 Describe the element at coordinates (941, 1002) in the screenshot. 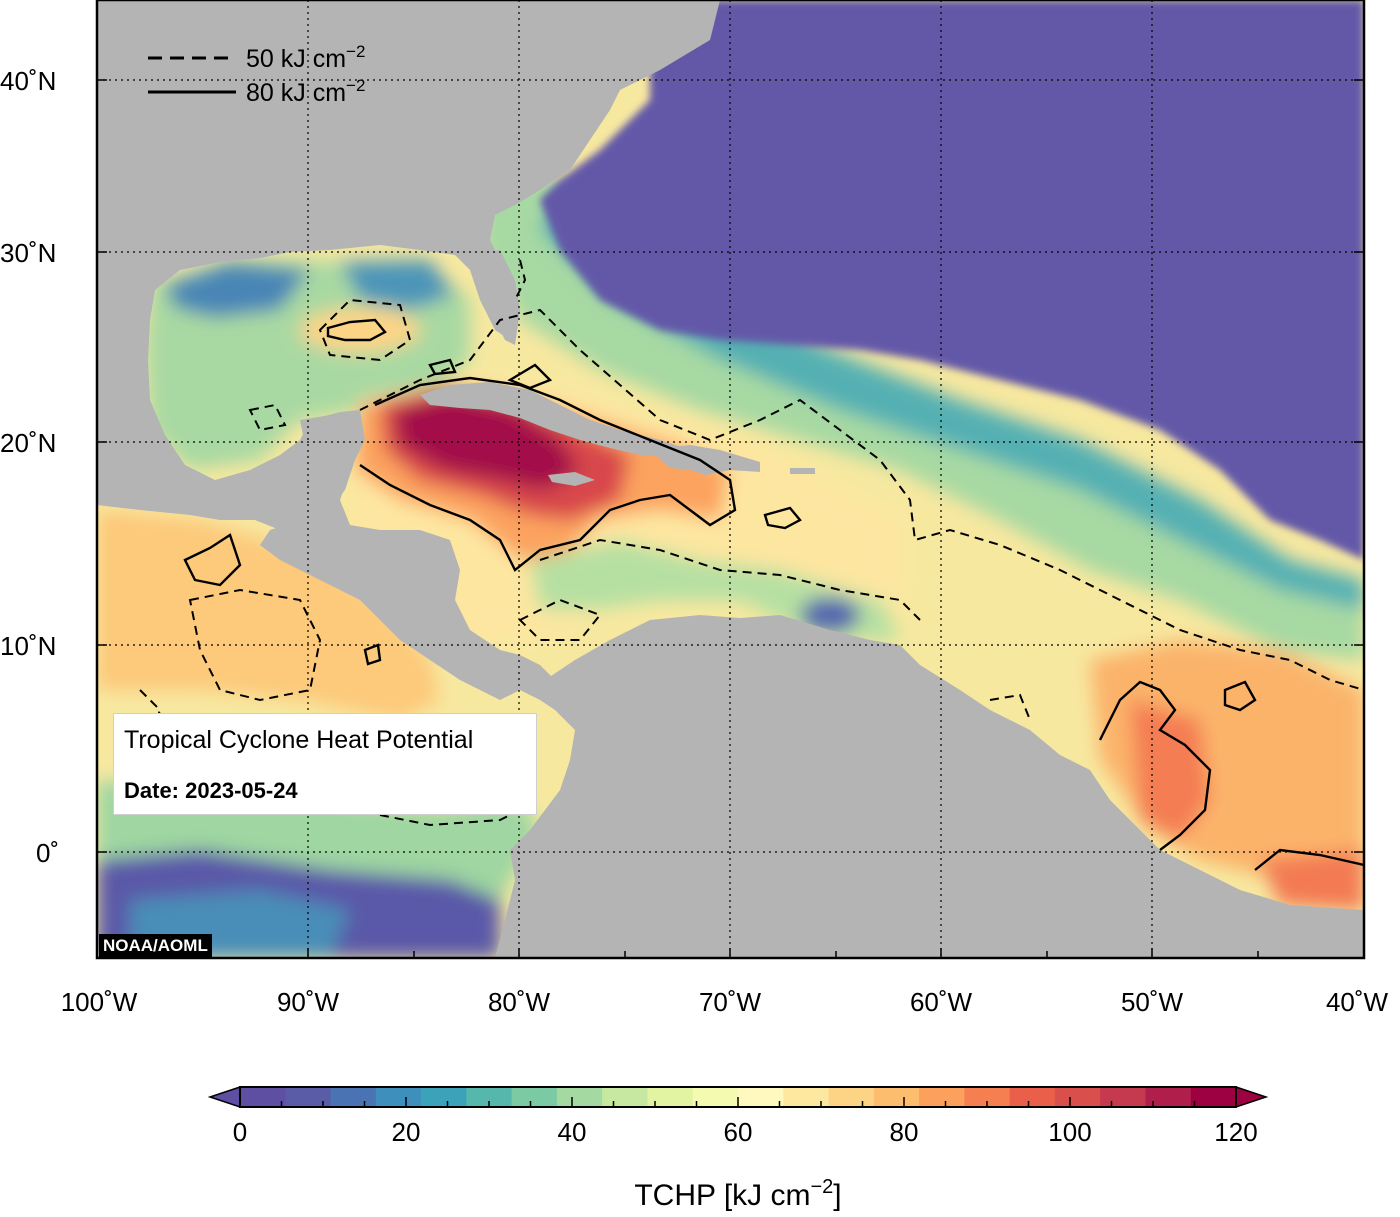

I see `x-tick-label: 60˚W` at that location.